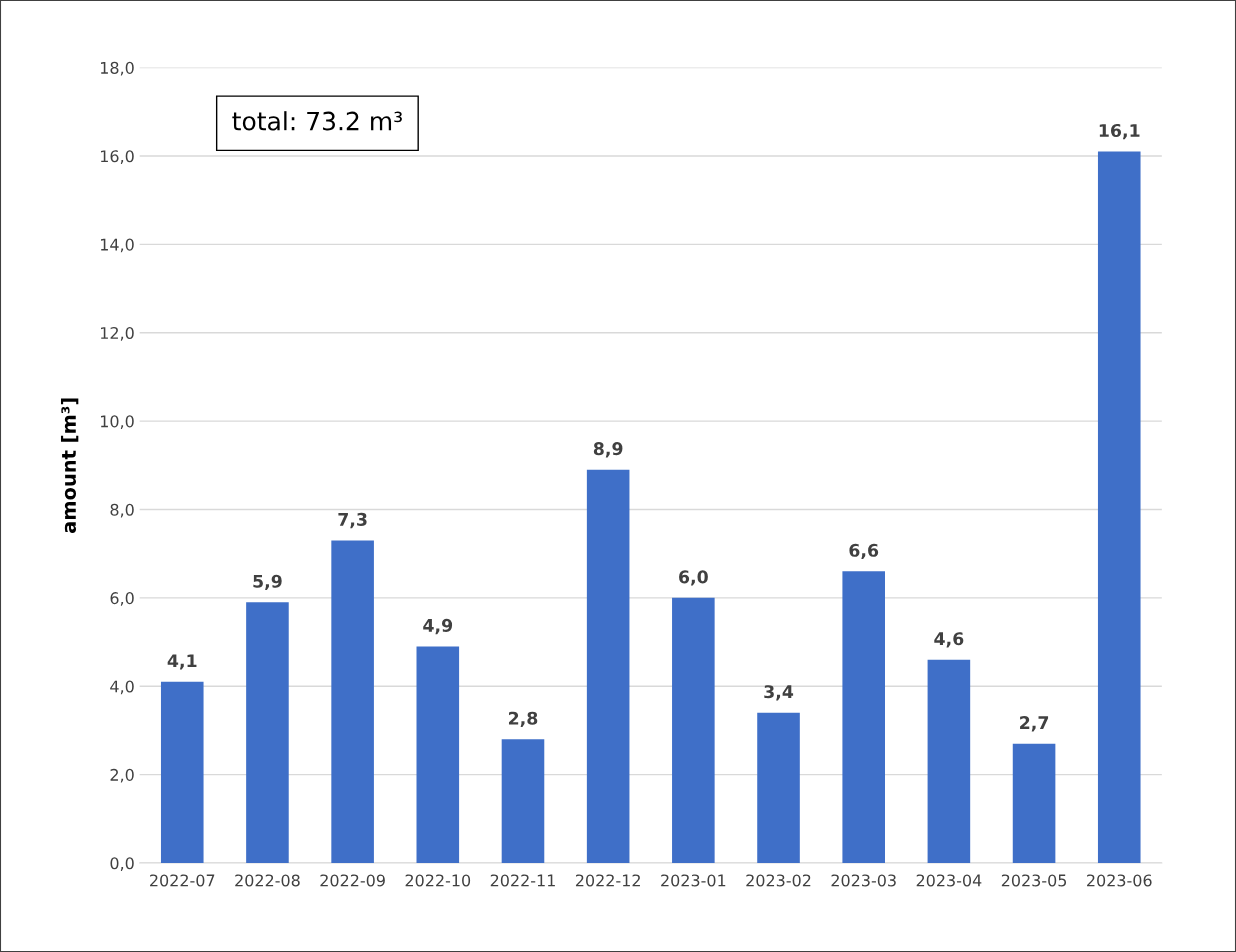 This screenshot has width=1236, height=952. What do you see at coordinates (122, 687) in the screenshot?
I see `y-tick-label: 4,0` at bounding box center [122, 687].